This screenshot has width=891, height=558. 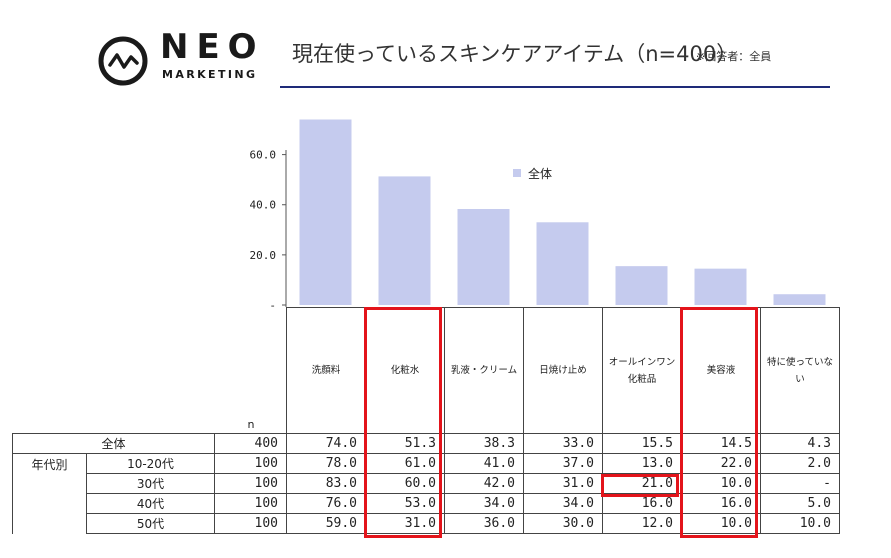 What do you see at coordinates (272, 305) in the screenshot?
I see `y-tick-label: -` at bounding box center [272, 305].